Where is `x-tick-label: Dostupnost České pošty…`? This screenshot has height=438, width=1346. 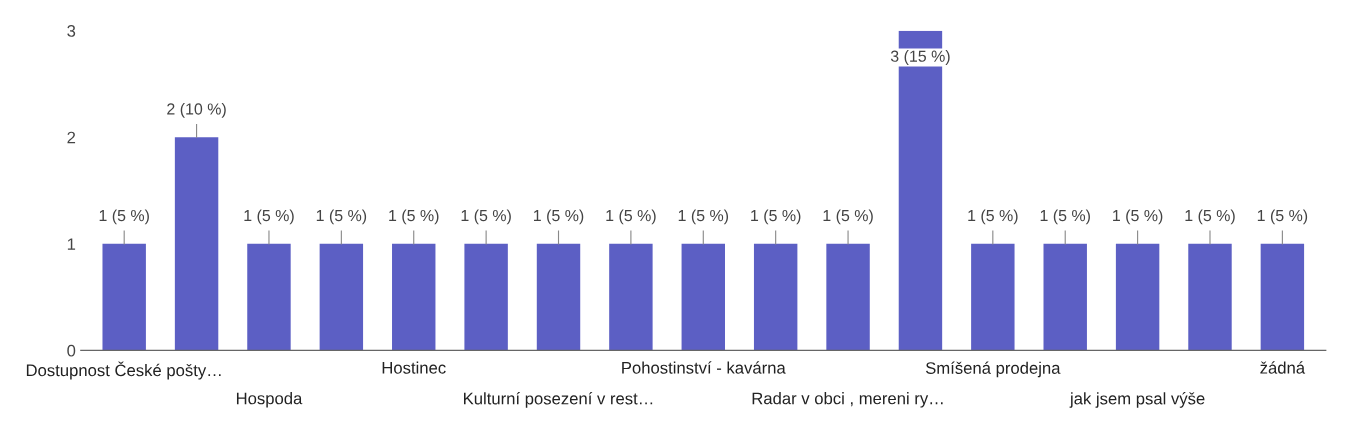 x-tick-label: Dostupnost České pošty… is located at coordinates (123, 370).